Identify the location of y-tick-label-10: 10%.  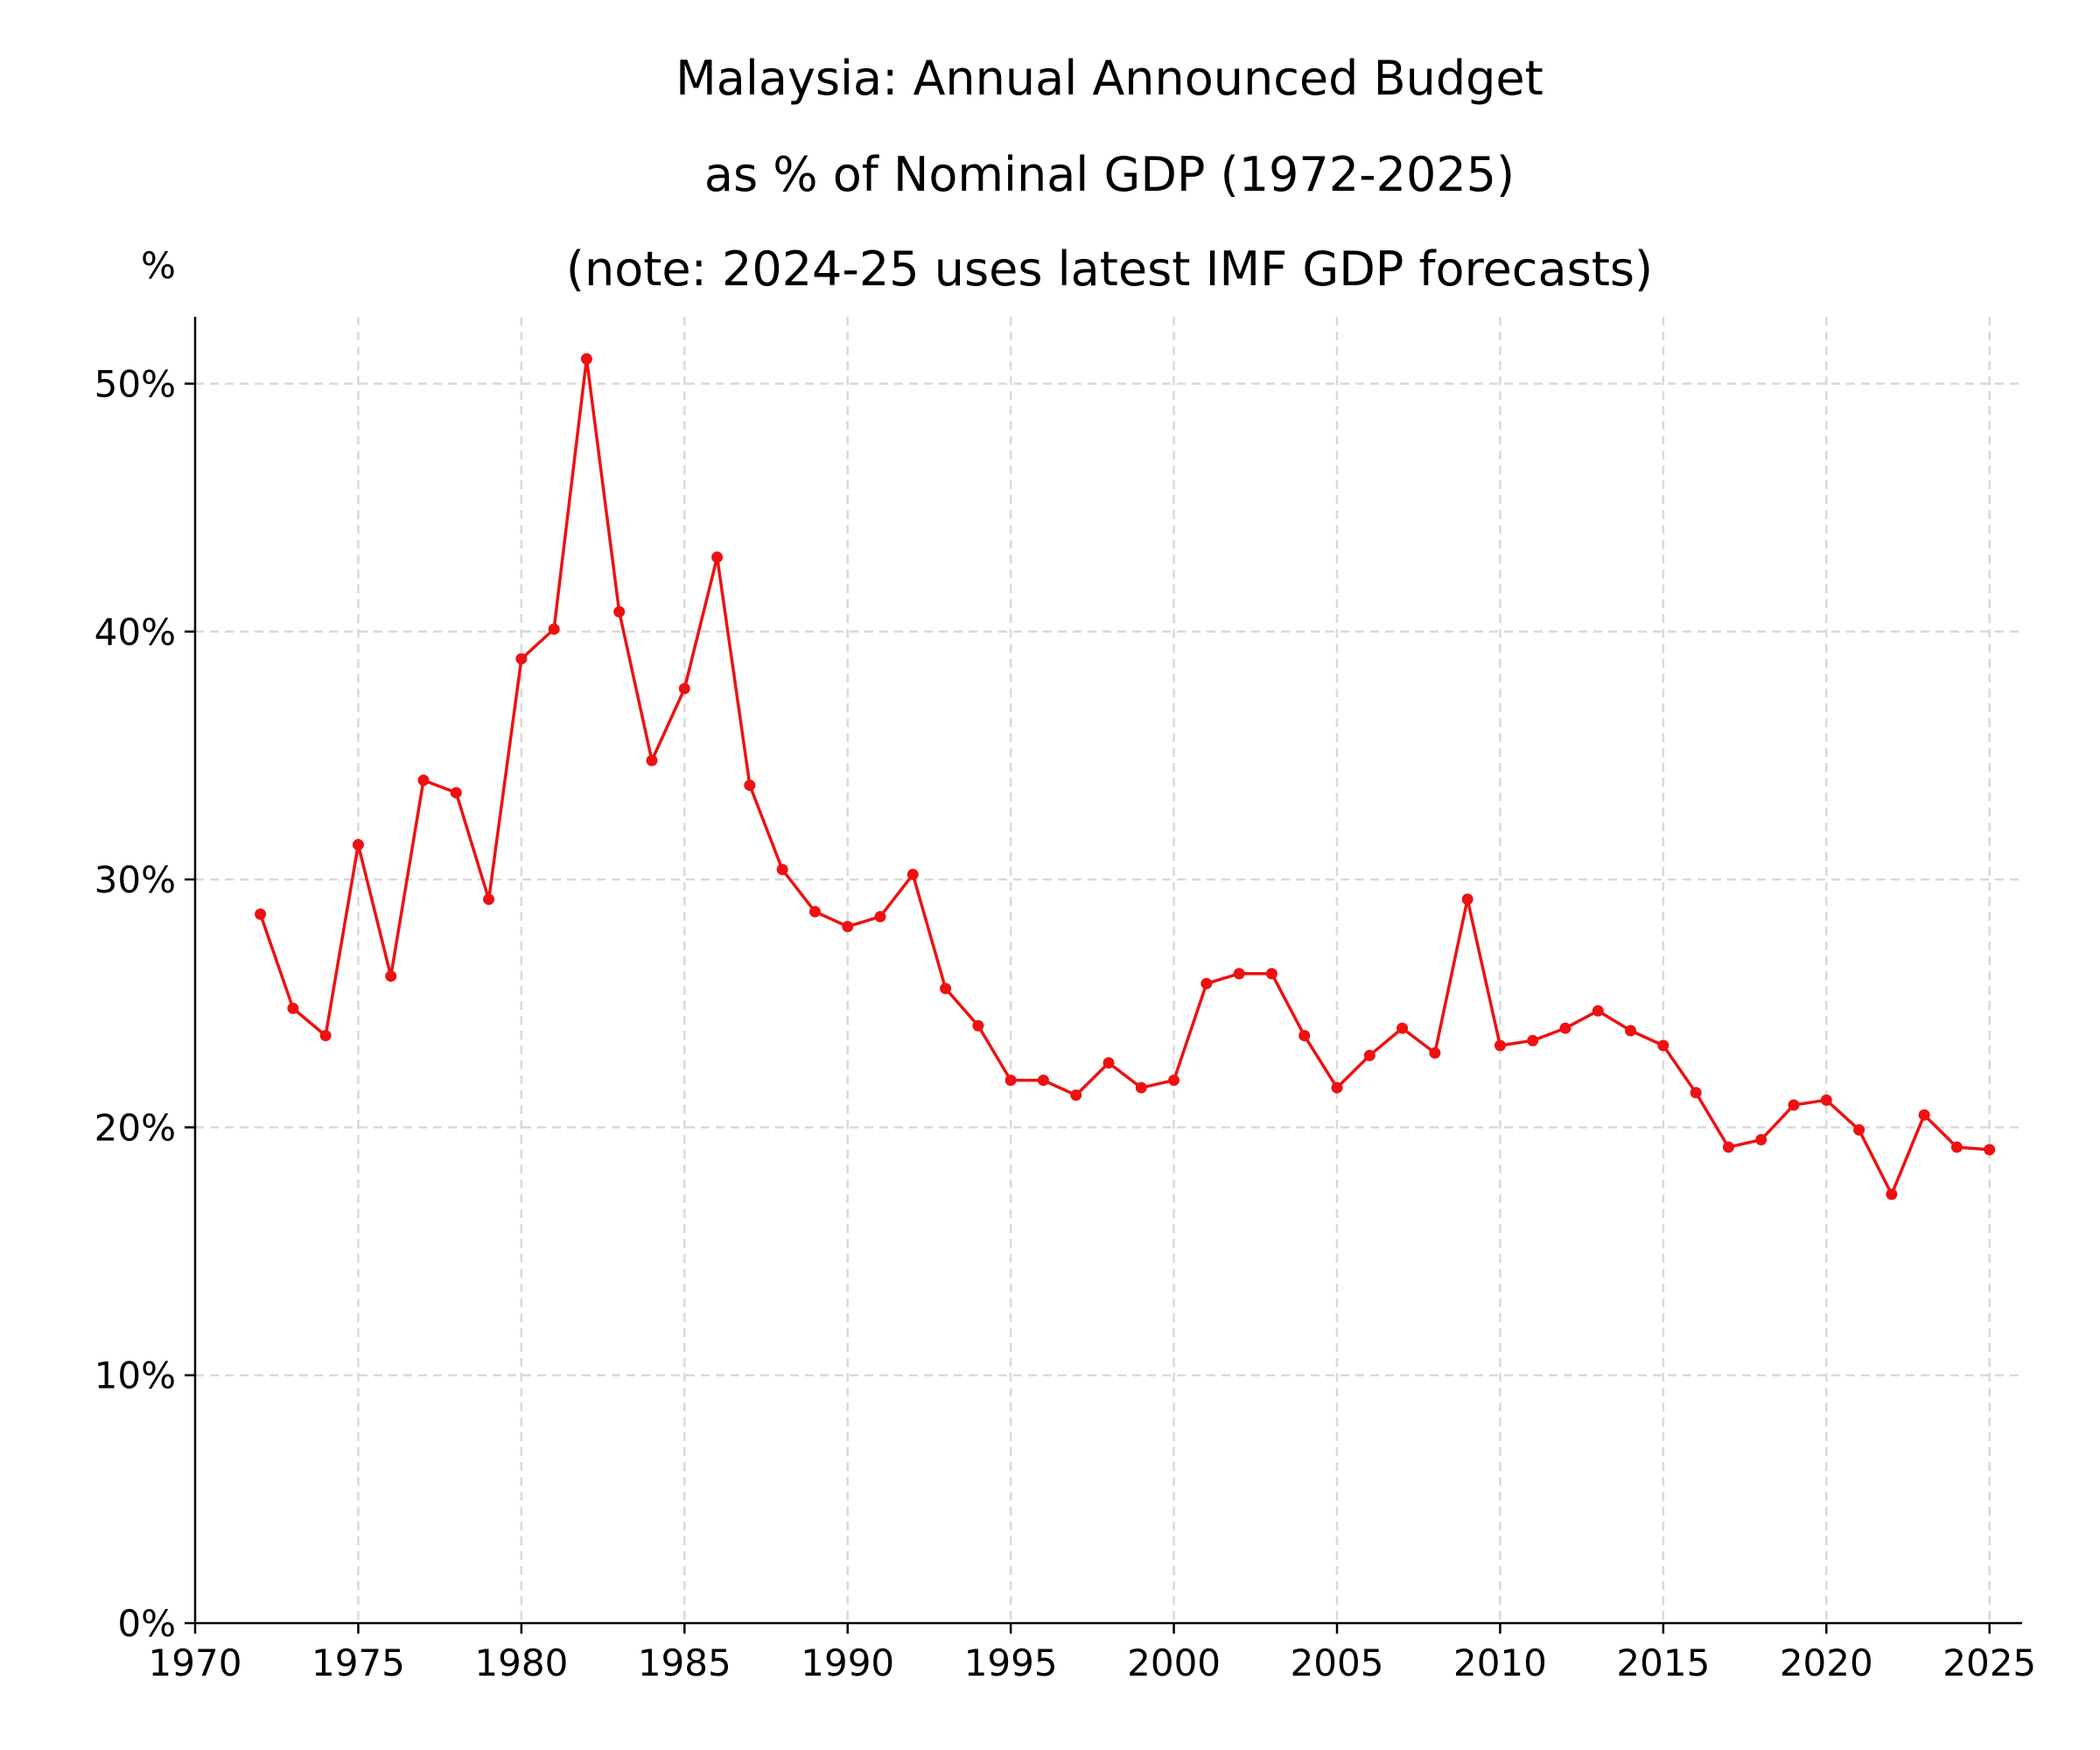
(135, 1375).